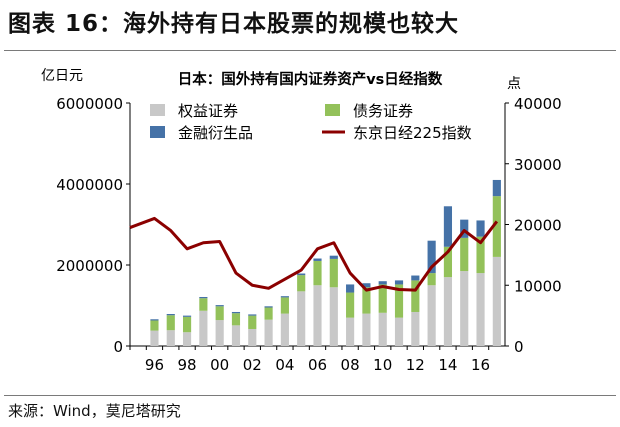 The image size is (620, 427). What do you see at coordinates (383, 111) in the screenshot?
I see `legend-label-bond: 债务证券` at bounding box center [383, 111].